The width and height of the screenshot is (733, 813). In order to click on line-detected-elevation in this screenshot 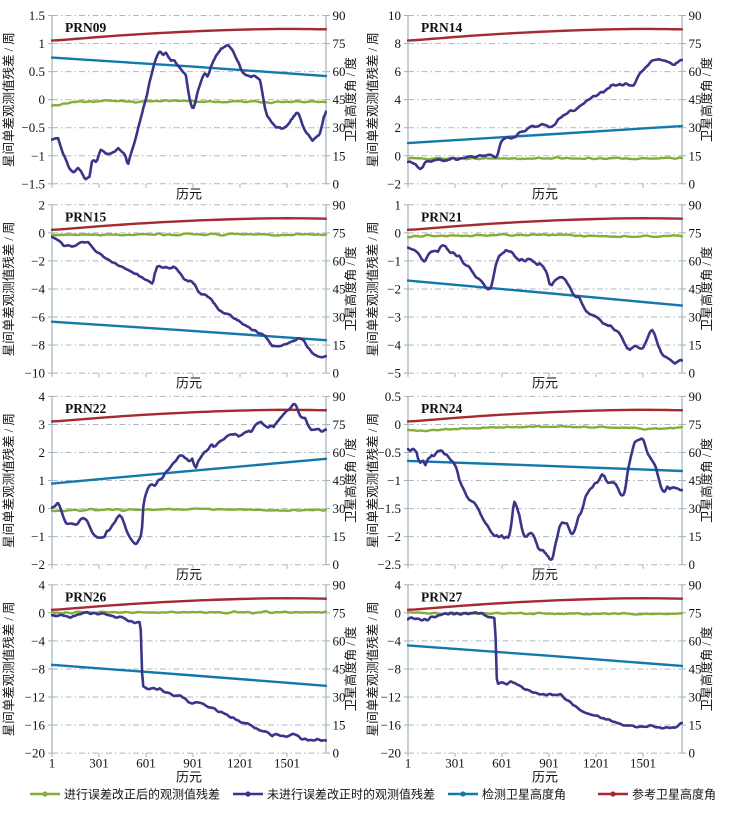, I will do `click(189, 67)`.